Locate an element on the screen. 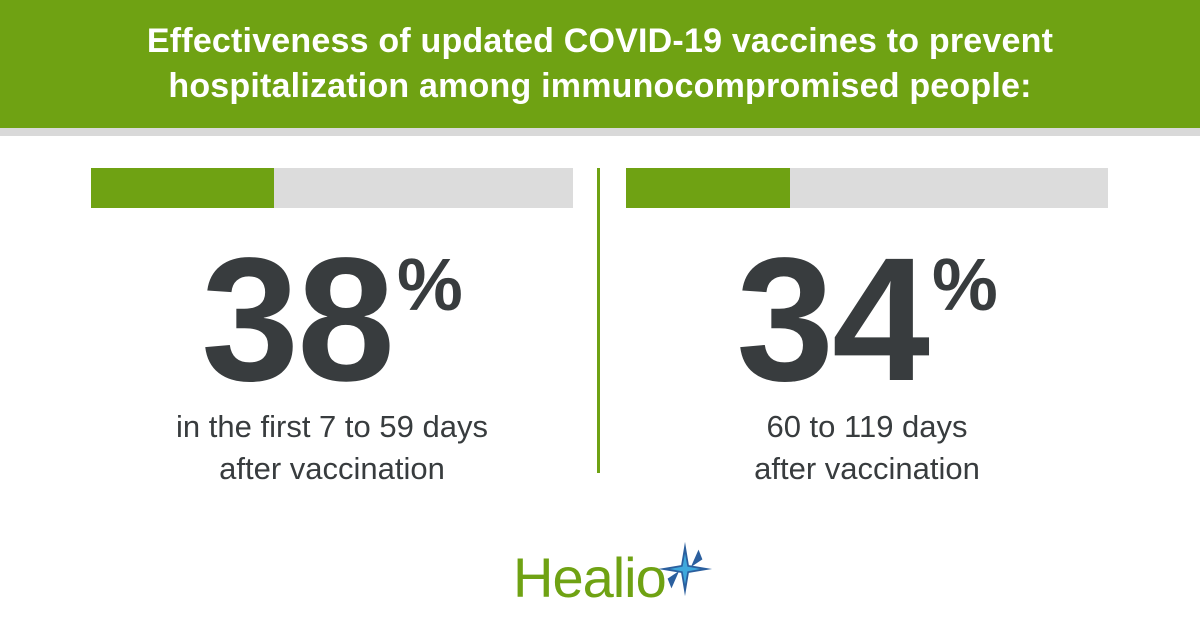 This screenshot has height=630, width=1200. header-divider is located at coordinates (600, 132).